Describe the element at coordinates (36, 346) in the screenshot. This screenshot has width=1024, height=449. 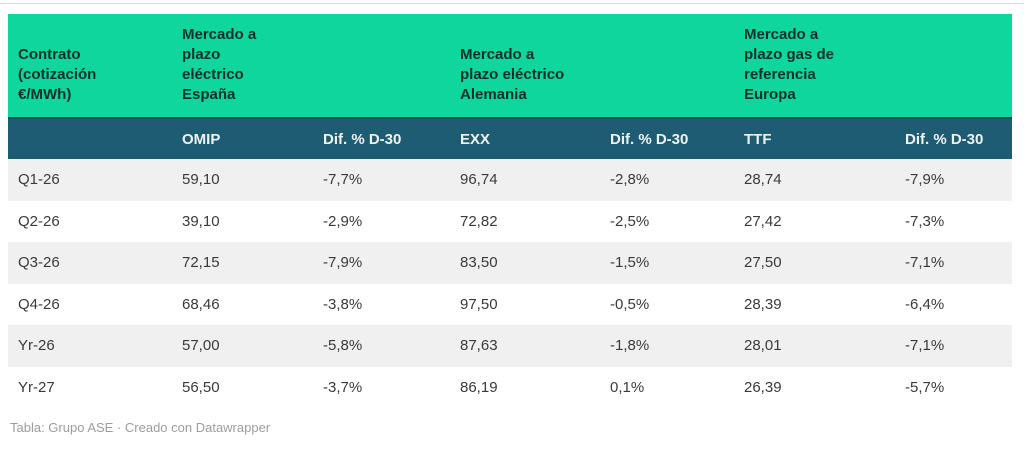
I see `cell-contract: Yr-26` at that location.